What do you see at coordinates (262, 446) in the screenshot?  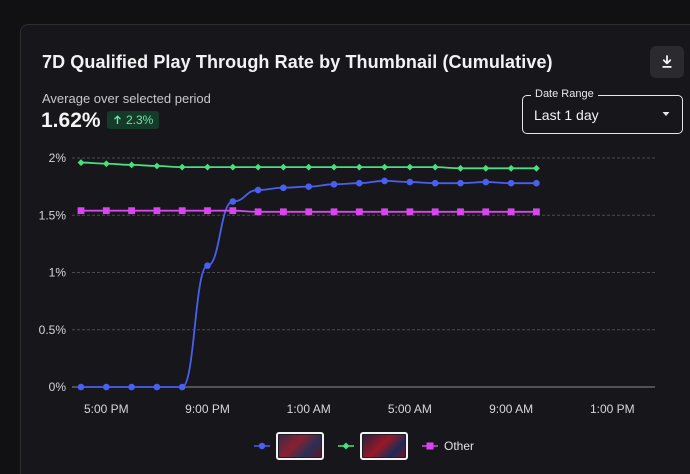 I see `legend-marker-circle` at bounding box center [262, 446].